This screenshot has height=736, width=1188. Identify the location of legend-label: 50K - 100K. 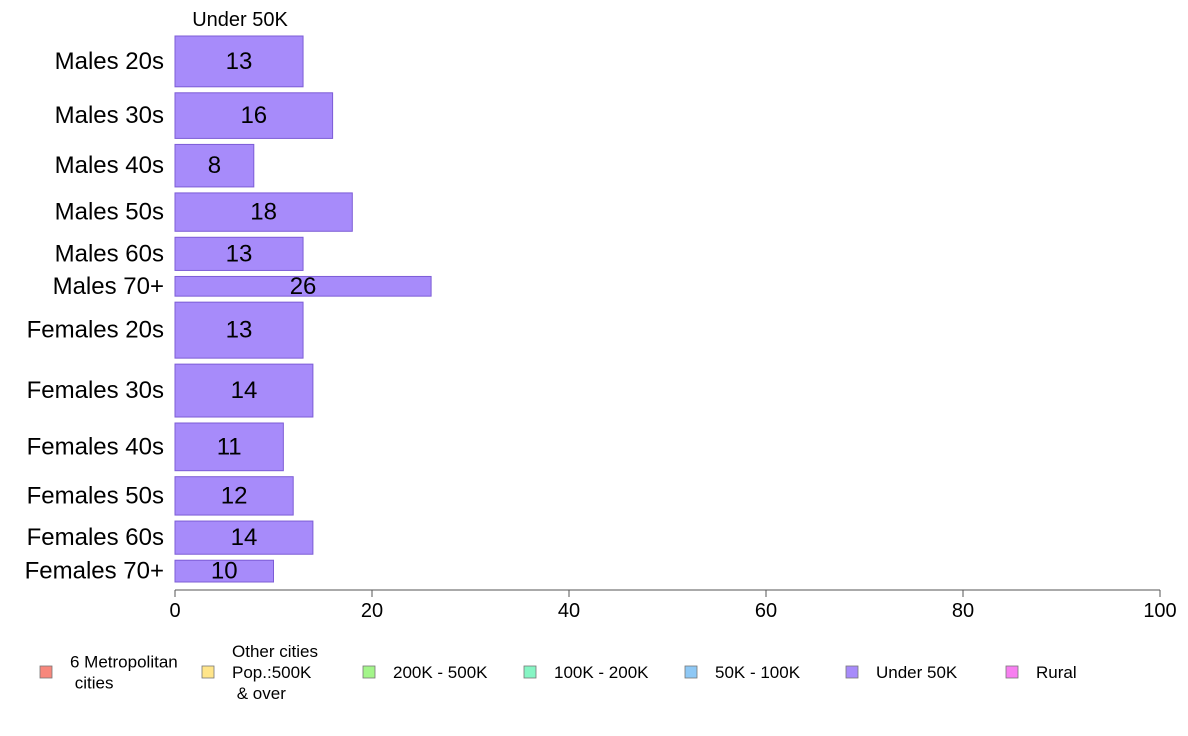
(758, 672).